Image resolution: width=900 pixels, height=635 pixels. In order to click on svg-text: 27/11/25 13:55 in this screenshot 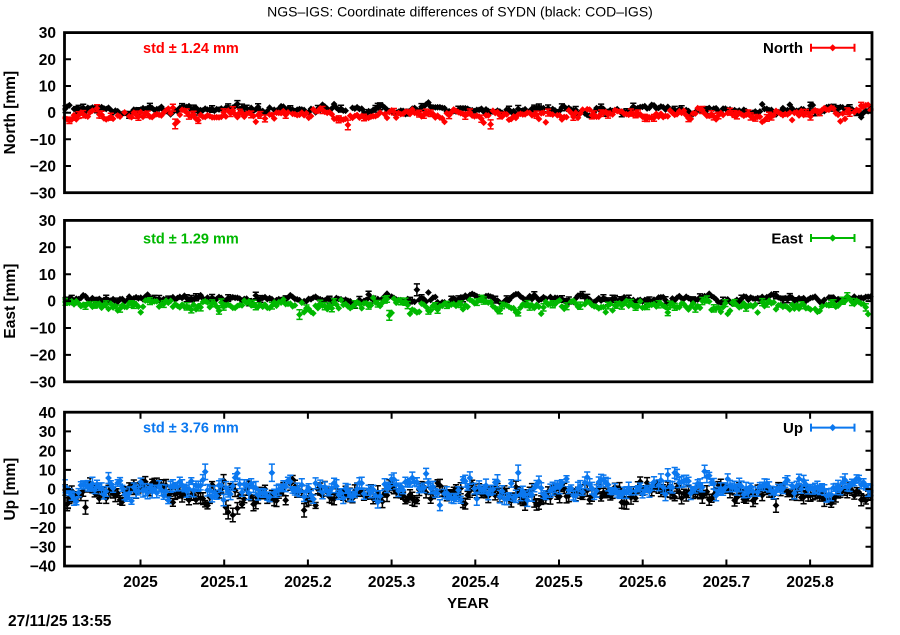, I will do `click(60, 621)`.